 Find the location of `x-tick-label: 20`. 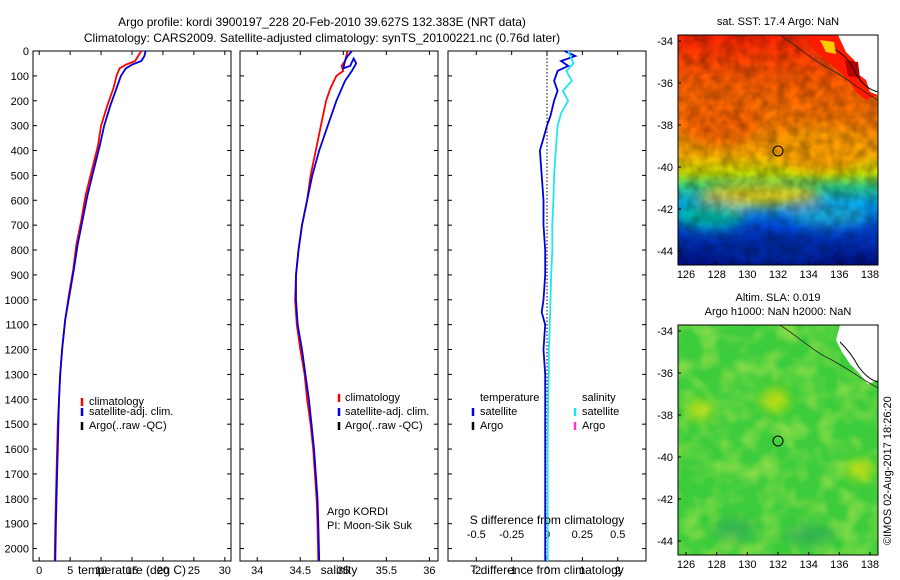

x-tick-label: 20 is located at coordinates (163, 571).